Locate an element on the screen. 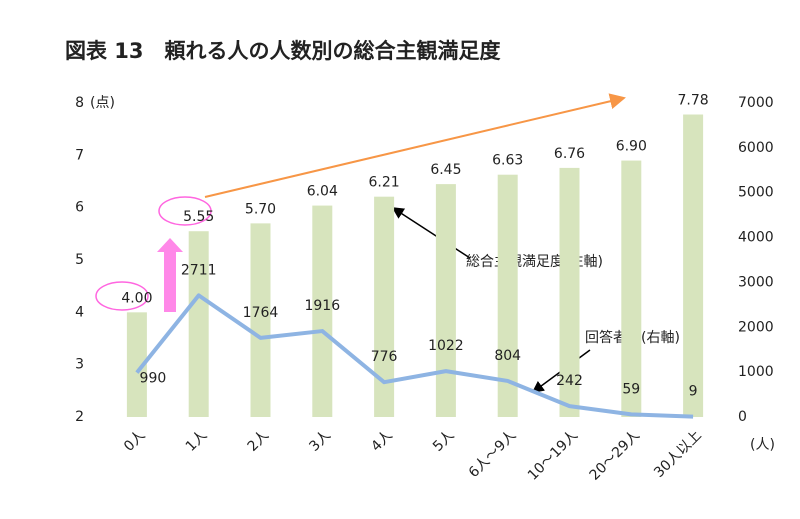 The height and width of the screenshot is (519, 800). x-tick-label: 3人 is located at coordinates (320, 441).